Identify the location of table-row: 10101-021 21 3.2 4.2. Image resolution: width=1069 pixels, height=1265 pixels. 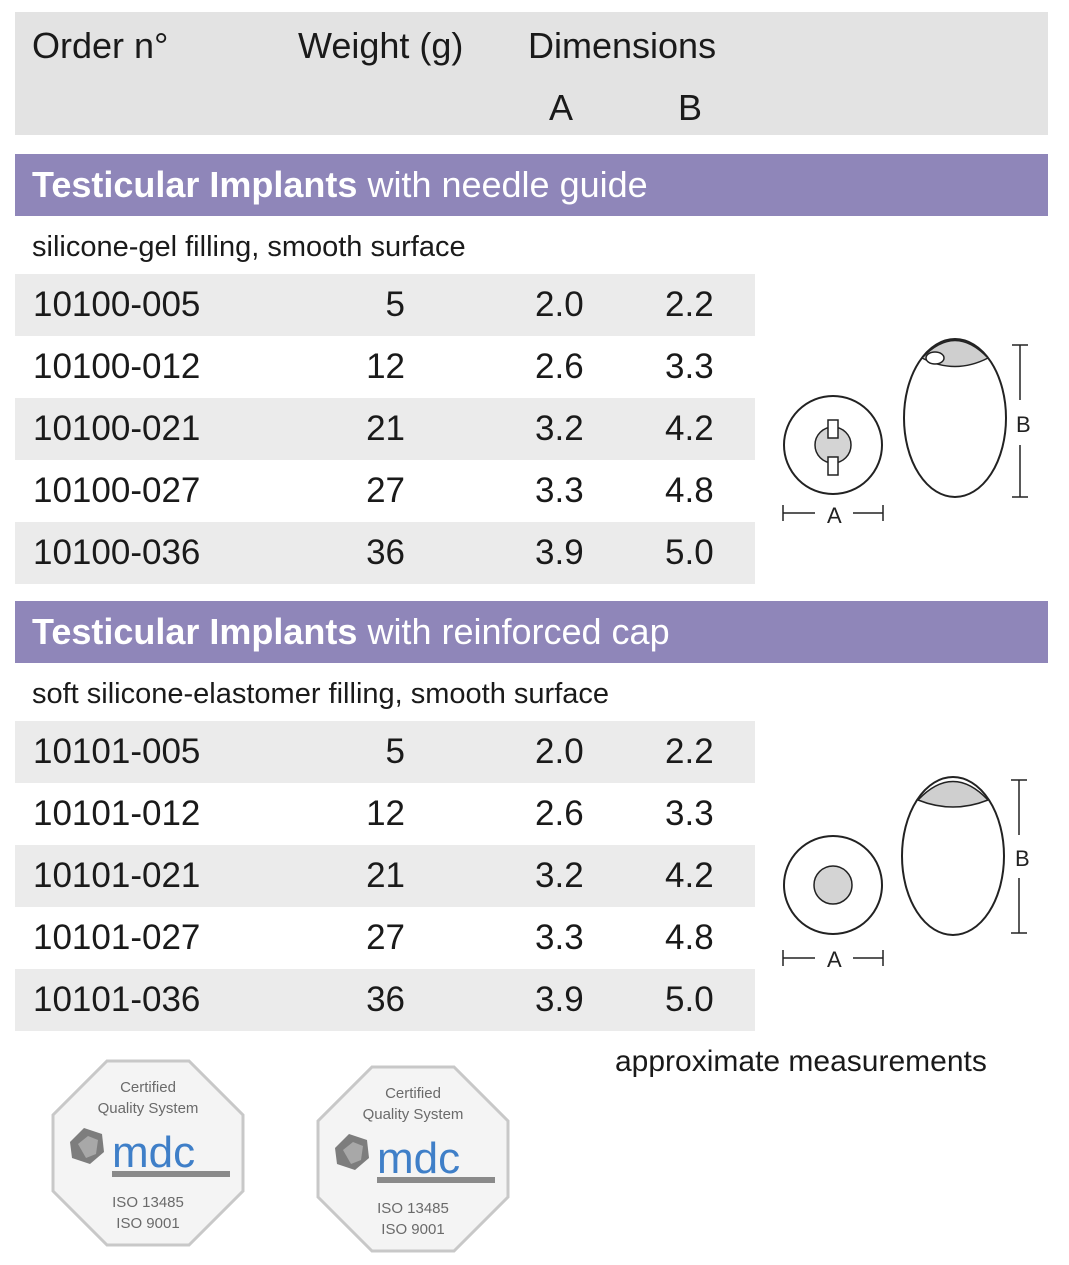
(385, 876).